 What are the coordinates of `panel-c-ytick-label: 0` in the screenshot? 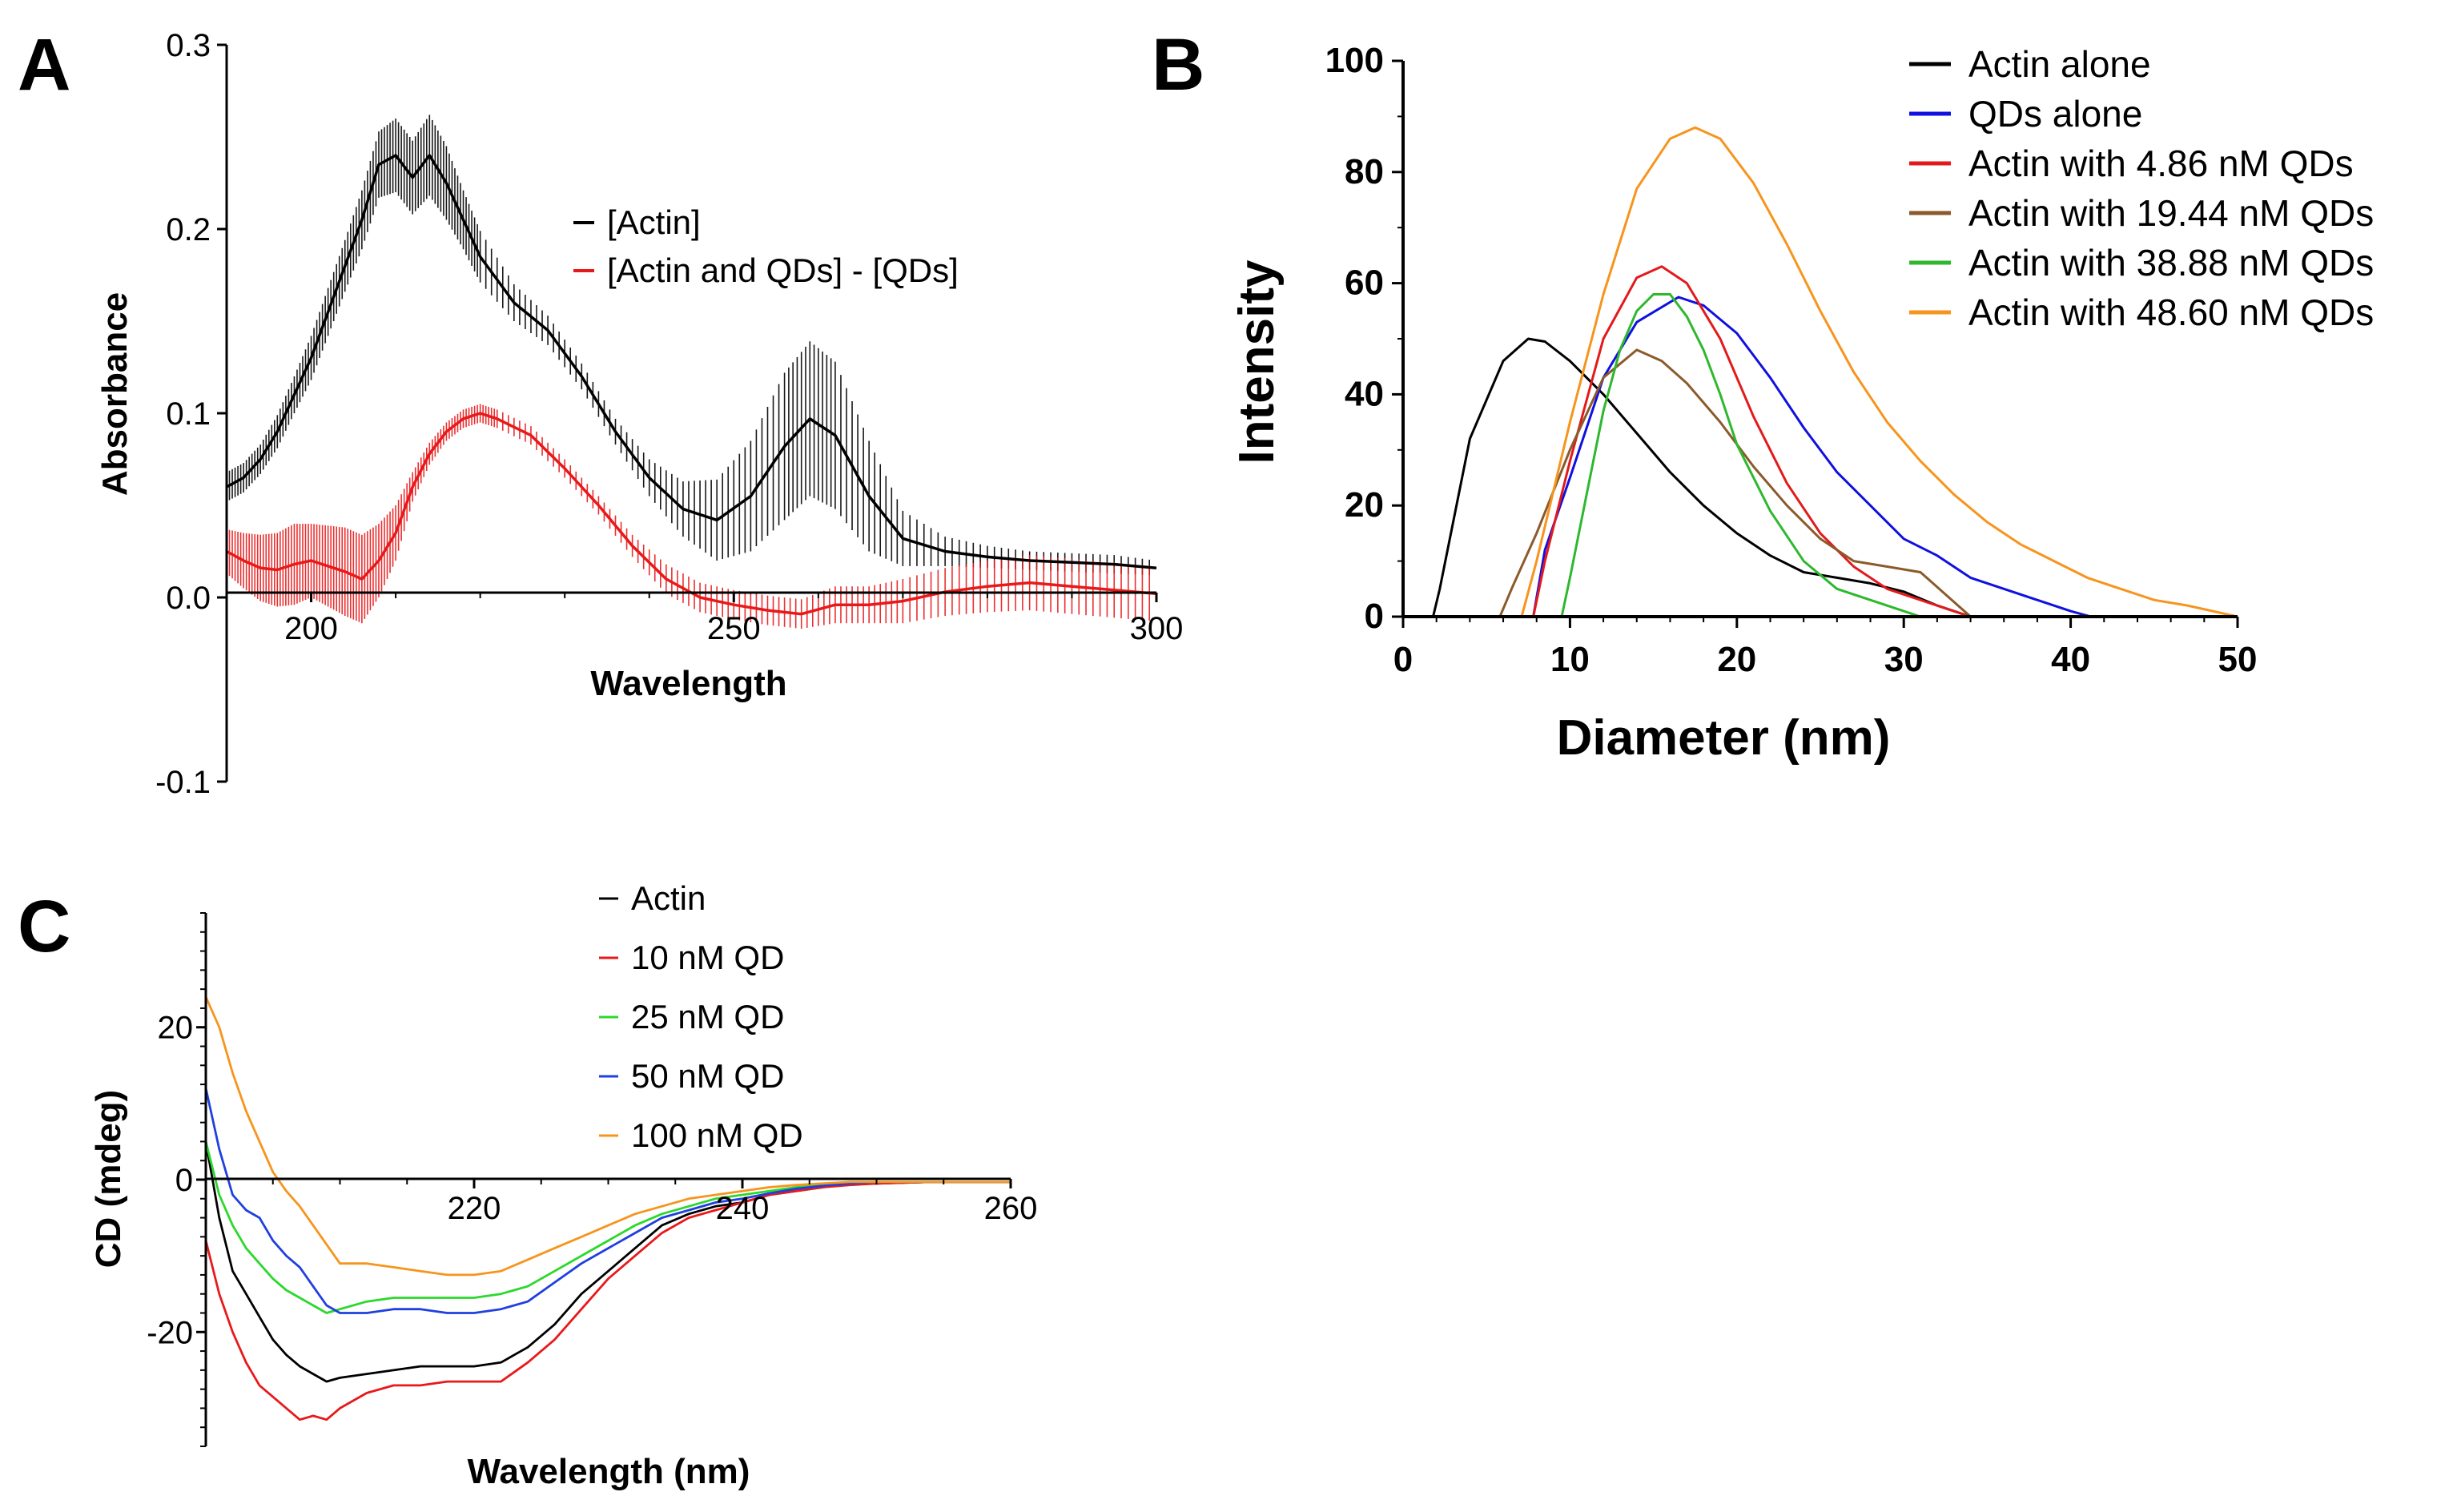 It's located at (184, 1180).